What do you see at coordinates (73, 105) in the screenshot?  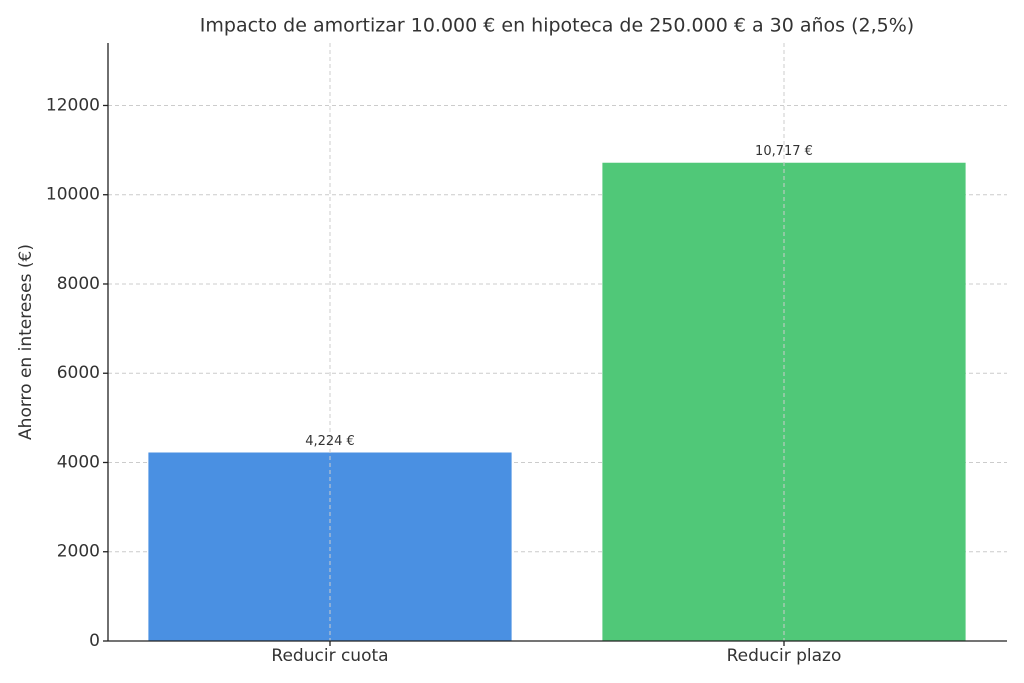 I see `y-tick-label: 12000` at bounding box center [73, 105].